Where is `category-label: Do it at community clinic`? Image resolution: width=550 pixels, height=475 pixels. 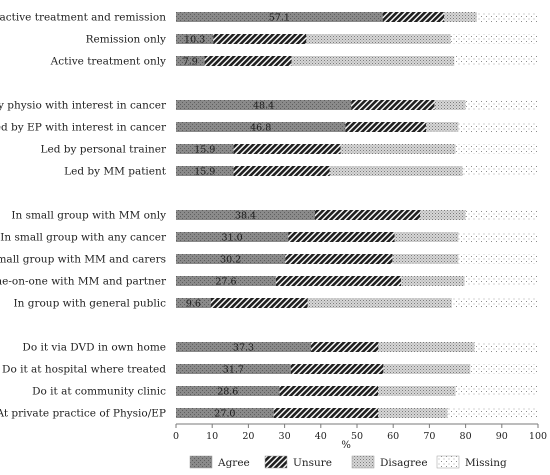
category-label: Do it at community clinic is located at coordinates (99, 392).